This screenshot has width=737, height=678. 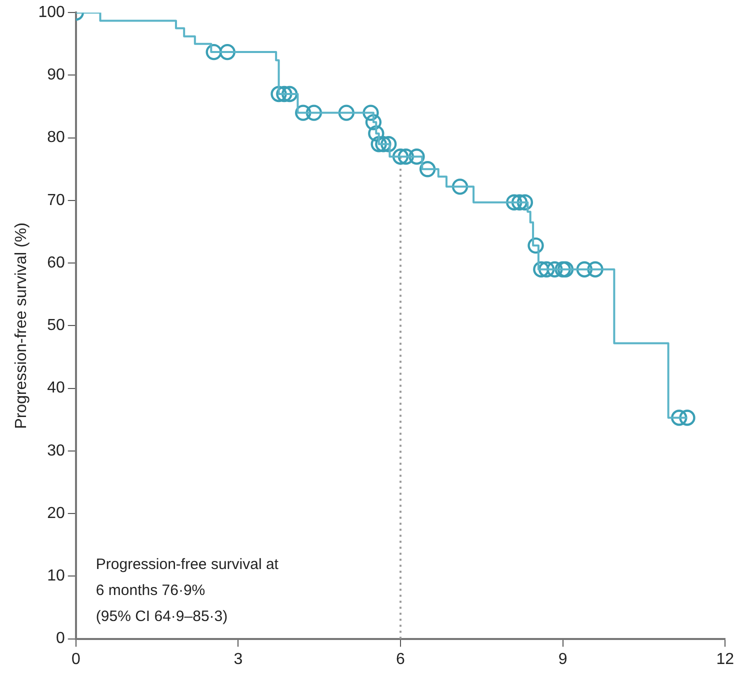 What do you see at coordinates (238, 659) in the screenshot?
I see `x-tick-label: 3` at bounding box center [238, 659].